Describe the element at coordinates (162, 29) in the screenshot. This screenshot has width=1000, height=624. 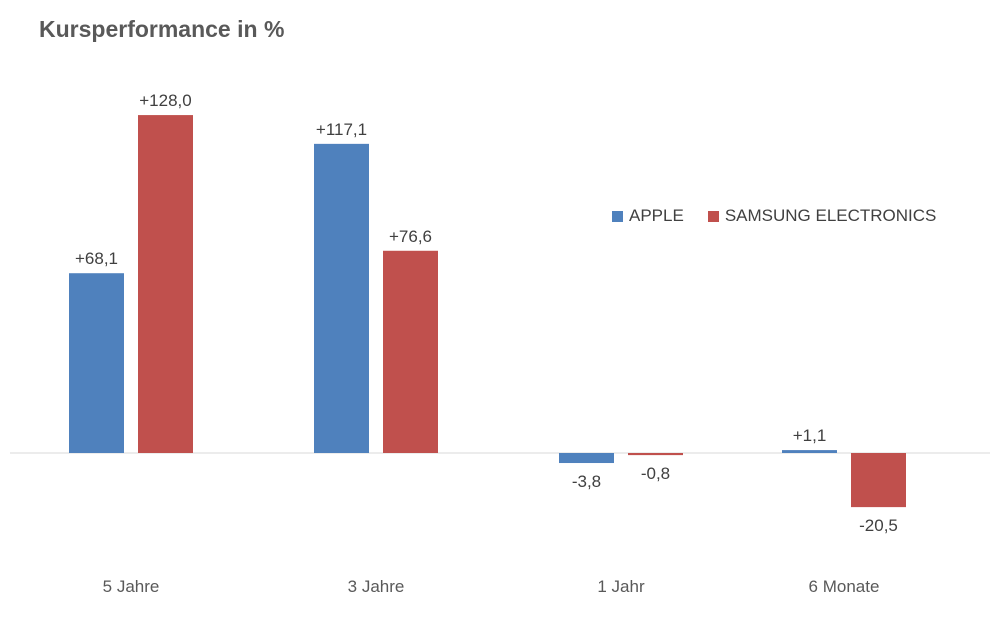
I see `chart-title: Kursperformance in %` at that location.